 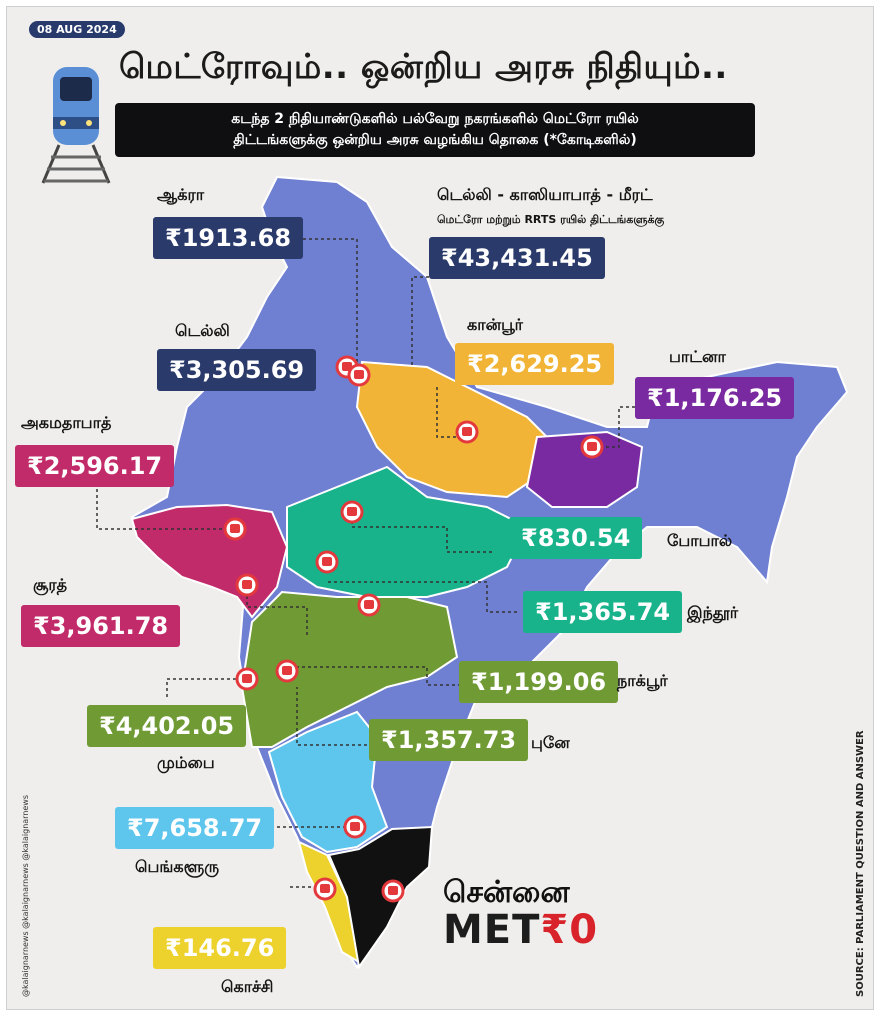 I want to click on amount-indore: ₹1,365.74, so click(x=603, y=612).